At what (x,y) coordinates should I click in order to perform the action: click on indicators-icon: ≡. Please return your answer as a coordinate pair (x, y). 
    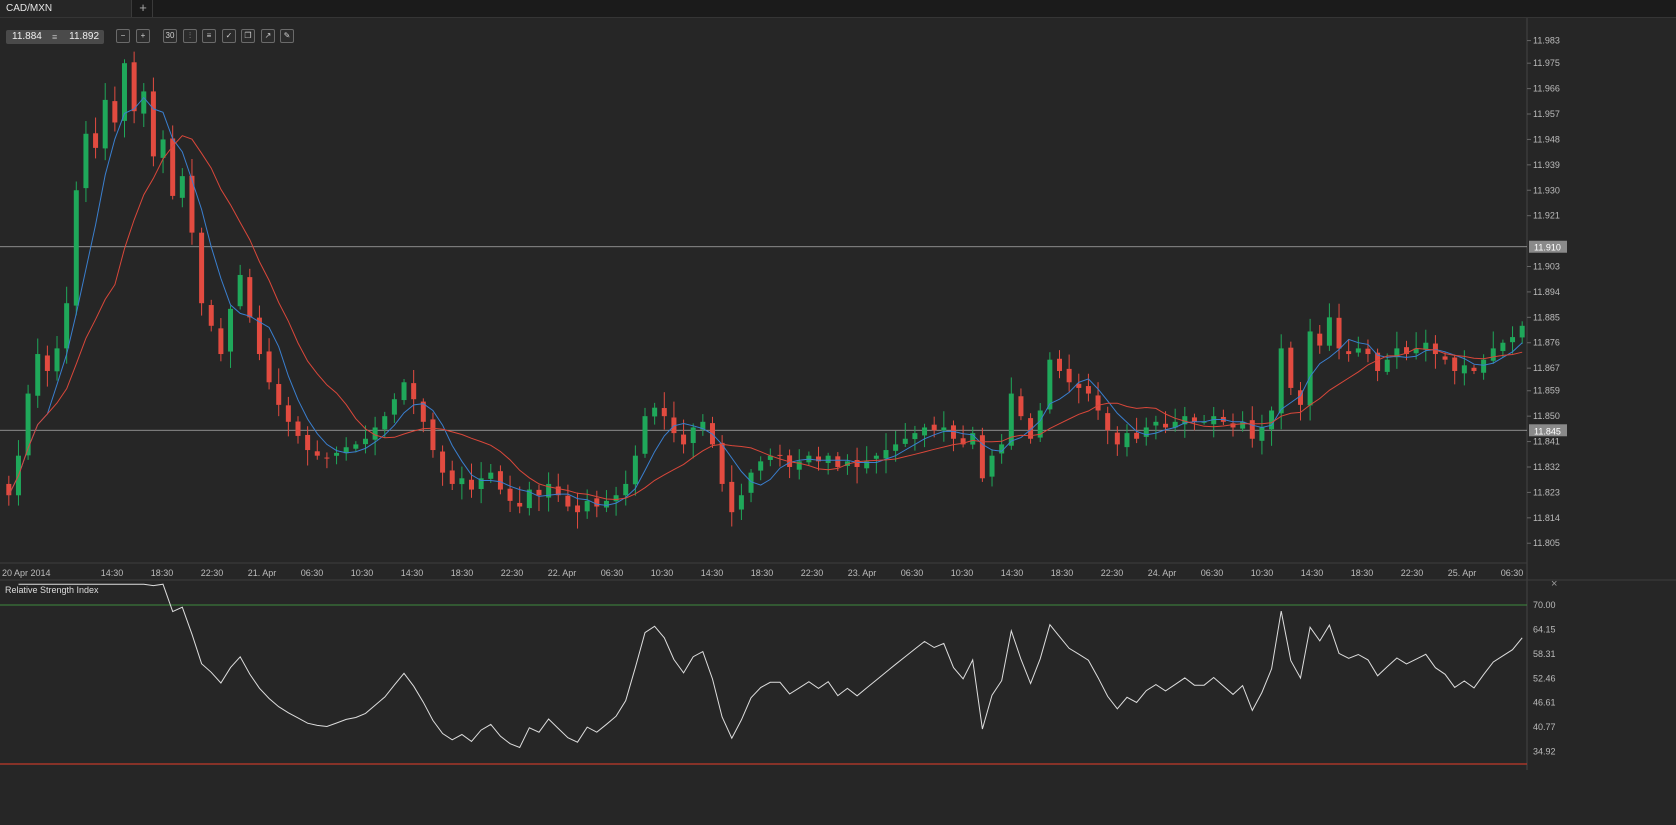
    Looking at the image, I should click on (209, 36).